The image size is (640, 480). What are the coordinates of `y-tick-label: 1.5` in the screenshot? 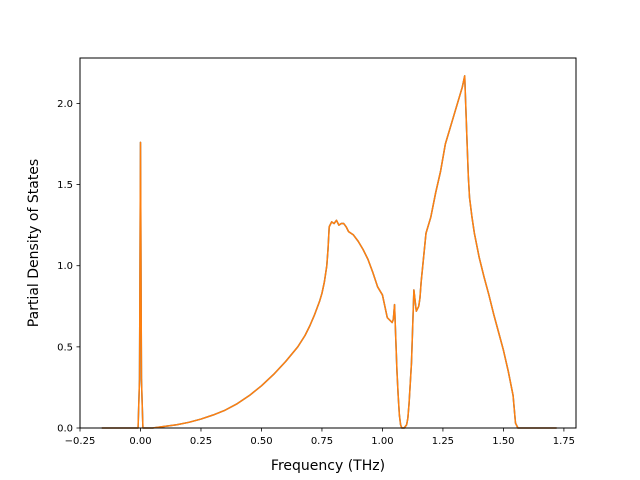 It's located at (65, 185).